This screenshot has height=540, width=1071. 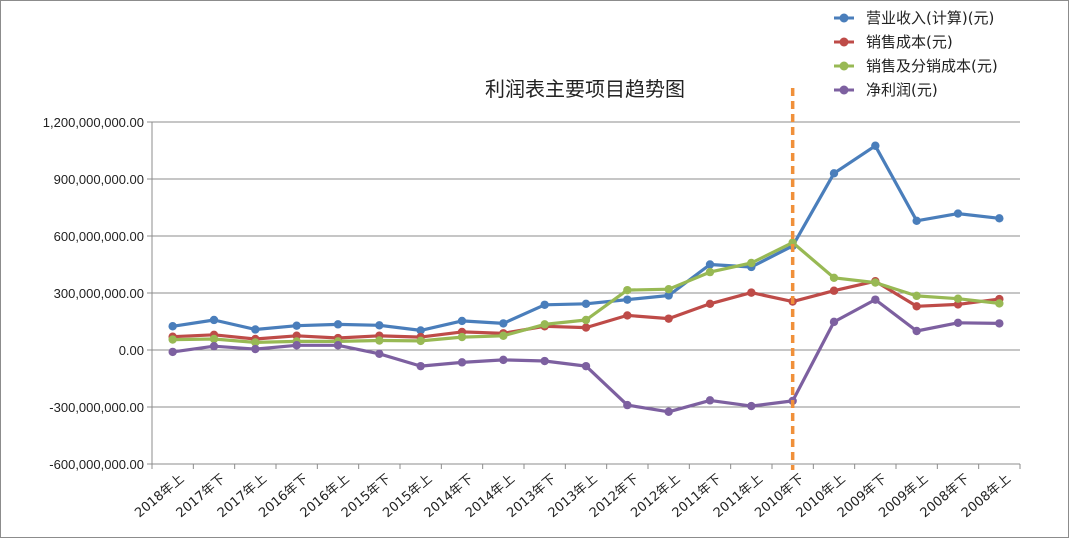 I want to click on y-tick-label: 300,000,000.00, so click(x=99, y=293).